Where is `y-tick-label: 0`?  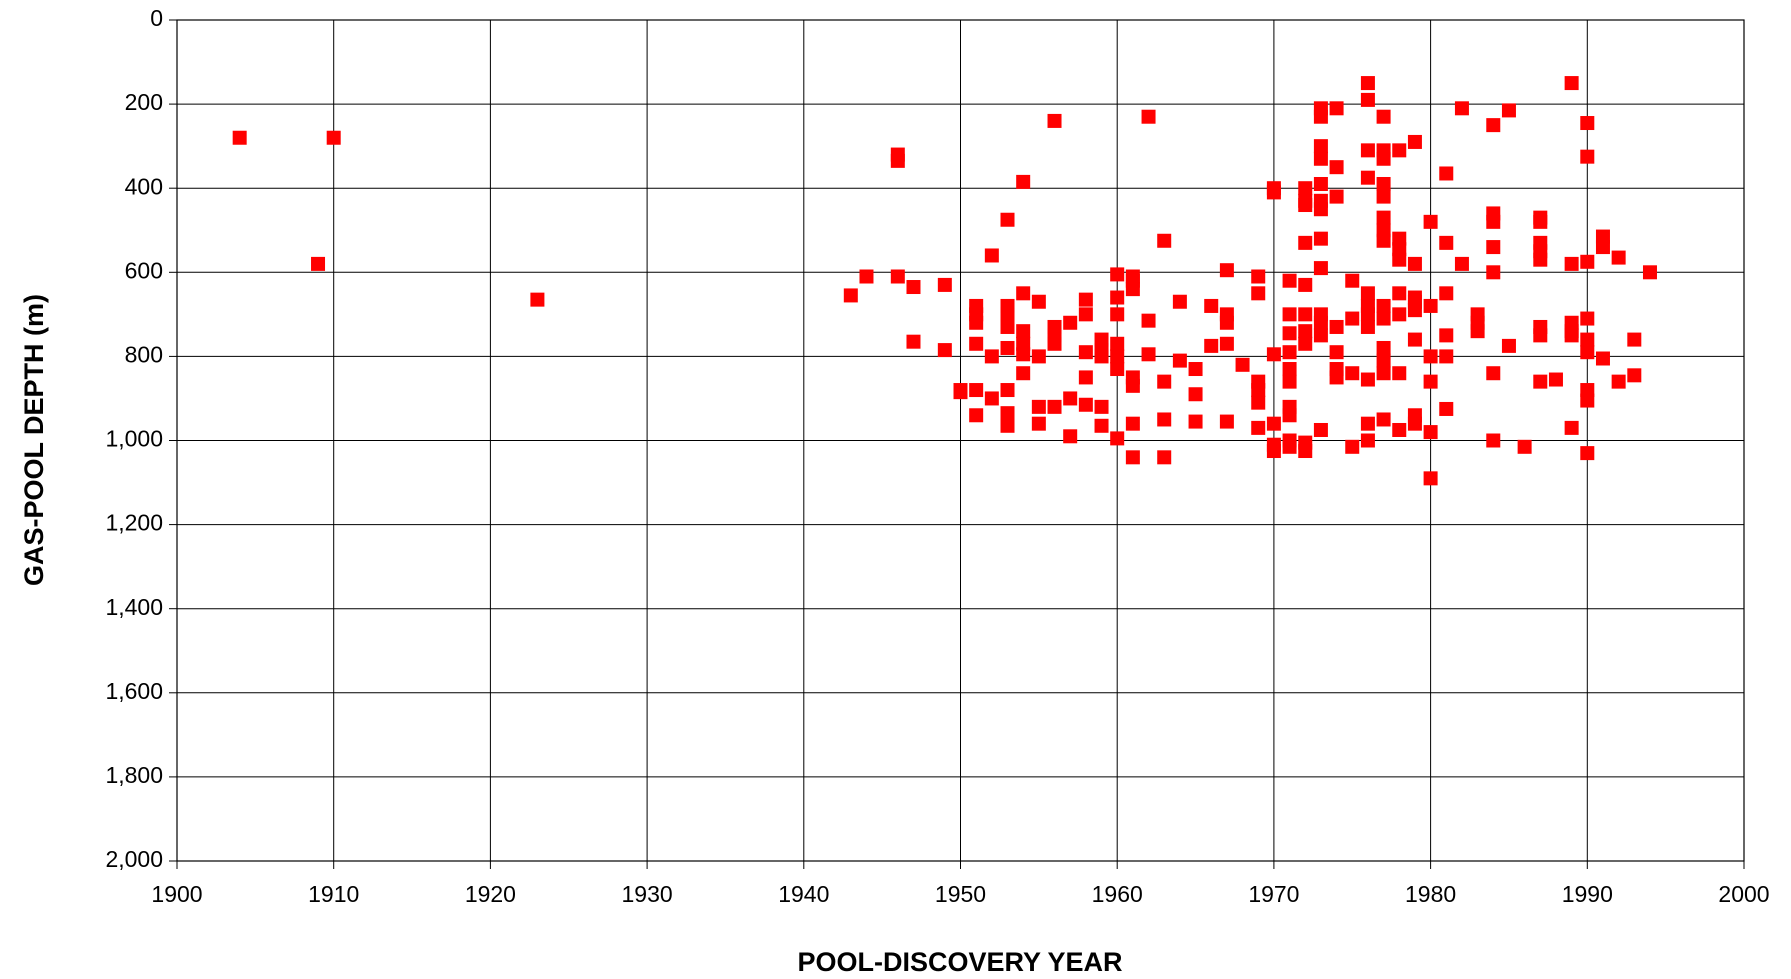 y-tick-label: 0 is located at coordinates (156, 18).